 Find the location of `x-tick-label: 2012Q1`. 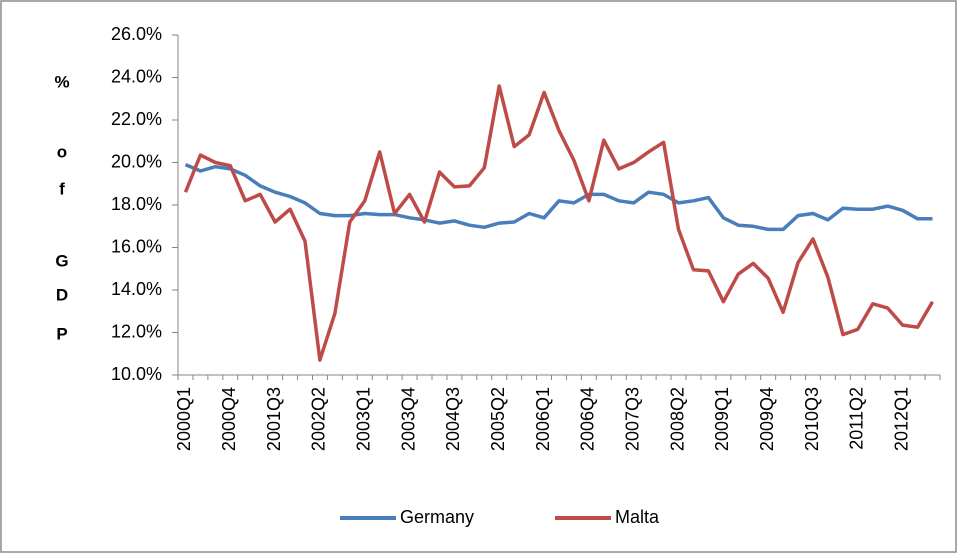

x-tick-label: 2012Q1 is located at coordinates (901, 419).